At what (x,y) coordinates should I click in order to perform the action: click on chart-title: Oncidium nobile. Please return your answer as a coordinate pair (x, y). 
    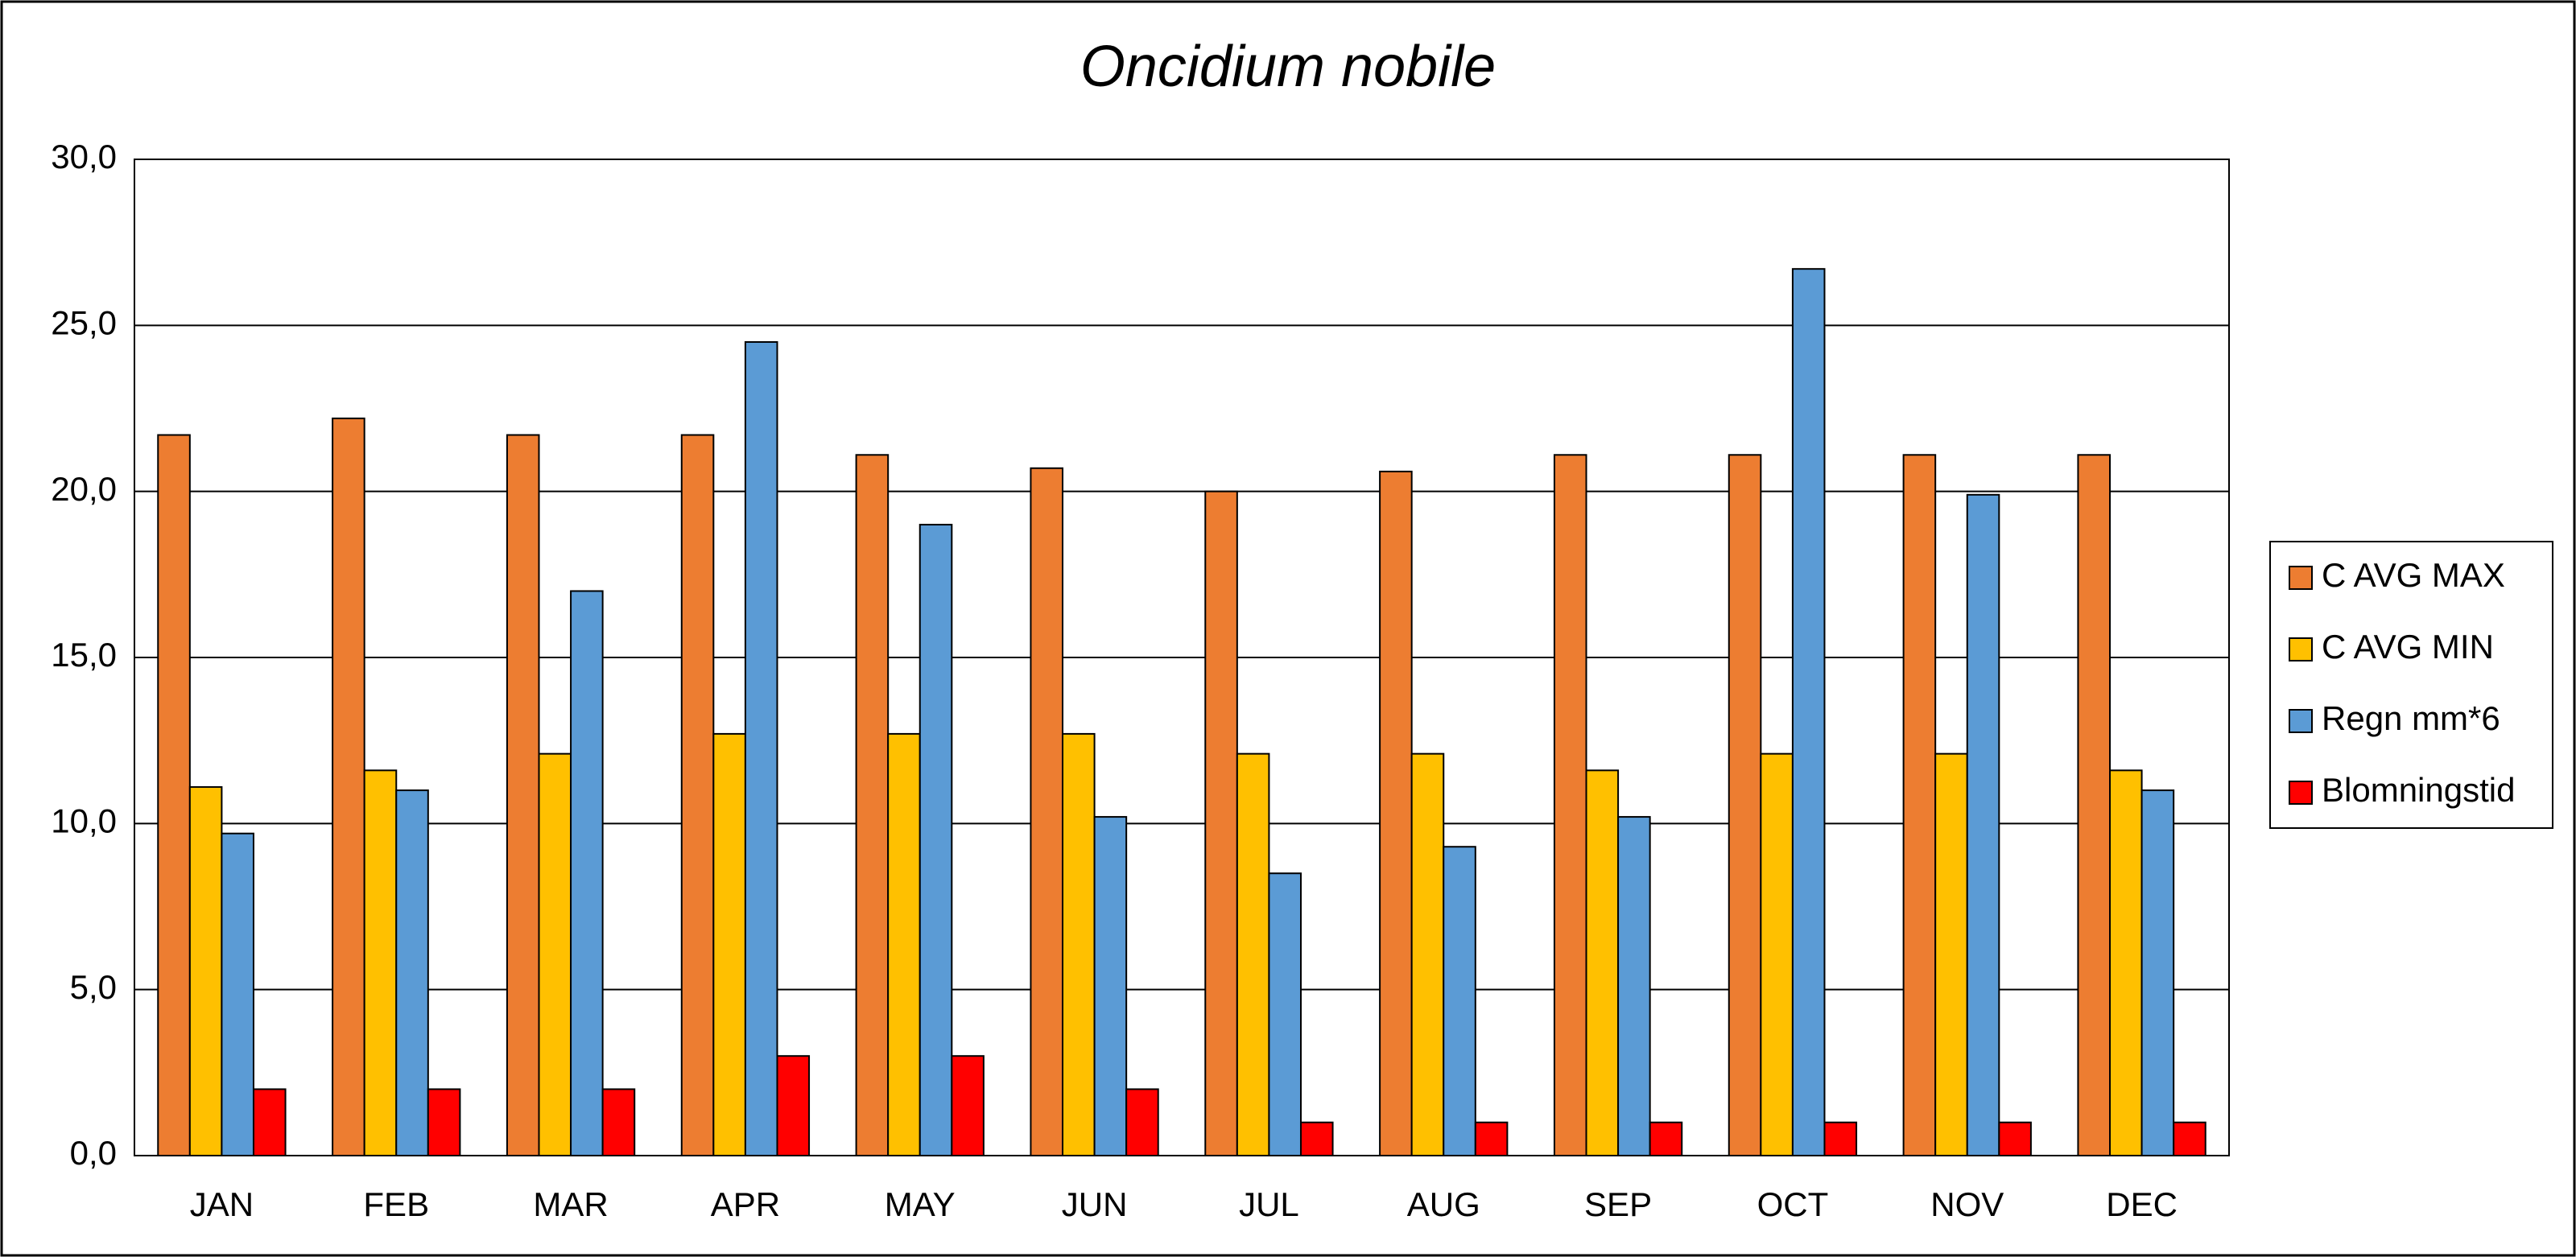
    Looking at the image, I should click on (1288, 67).